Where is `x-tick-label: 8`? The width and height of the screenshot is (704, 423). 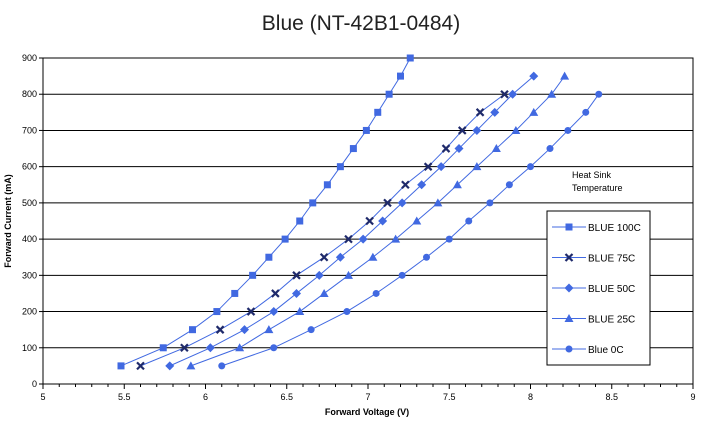 x-tick-label: 8 is located at coordinates (530, 397).